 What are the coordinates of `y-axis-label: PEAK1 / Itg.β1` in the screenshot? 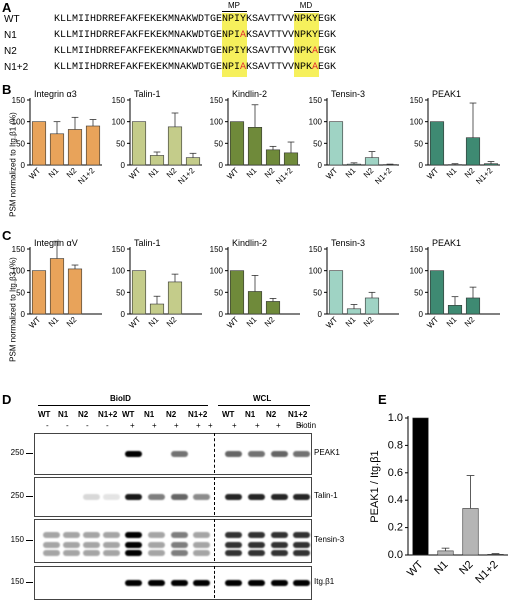 It's located at (375, 486).